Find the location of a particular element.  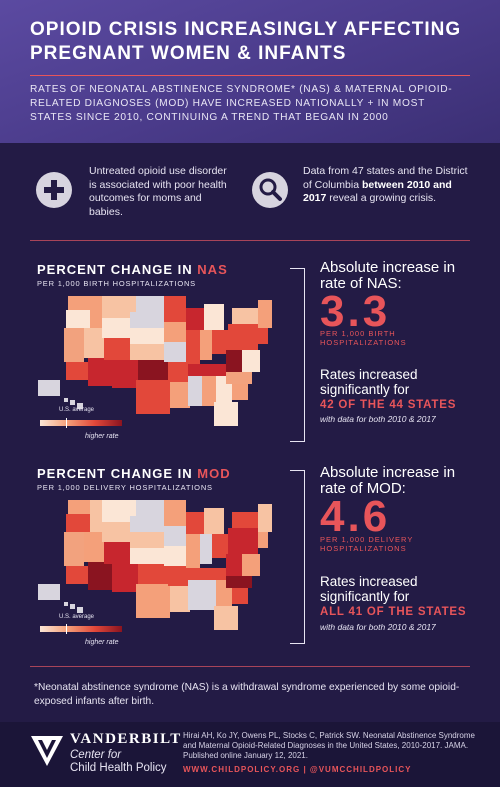

legend-higher-rate: higher rate is located at coordinates (102, 436).